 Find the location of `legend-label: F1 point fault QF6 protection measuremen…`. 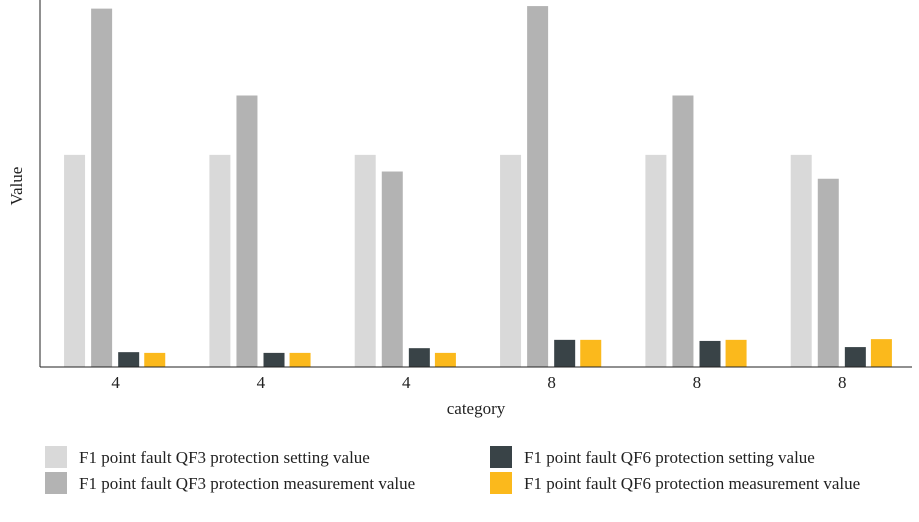

legend-label: F1 point fault QF6 protection measuremen… is located at coordinates (692, 483).